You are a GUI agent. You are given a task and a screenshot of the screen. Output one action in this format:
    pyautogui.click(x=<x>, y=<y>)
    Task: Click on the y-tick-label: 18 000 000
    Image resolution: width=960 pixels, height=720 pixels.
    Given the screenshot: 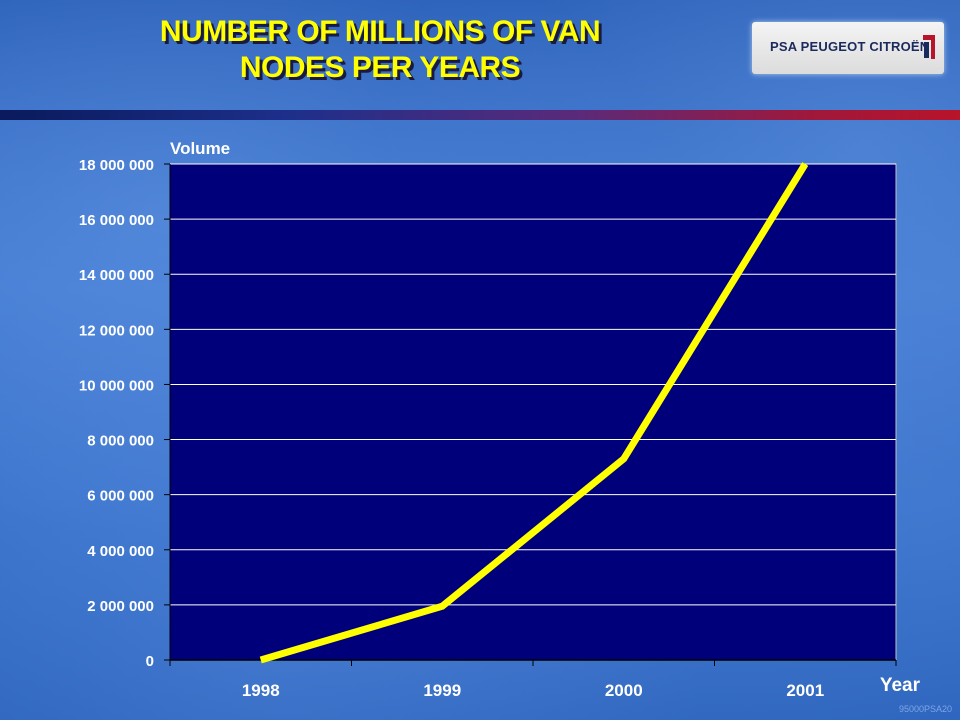 What is the action you would take?
    pyautogui.click(x=116, y=165)
    